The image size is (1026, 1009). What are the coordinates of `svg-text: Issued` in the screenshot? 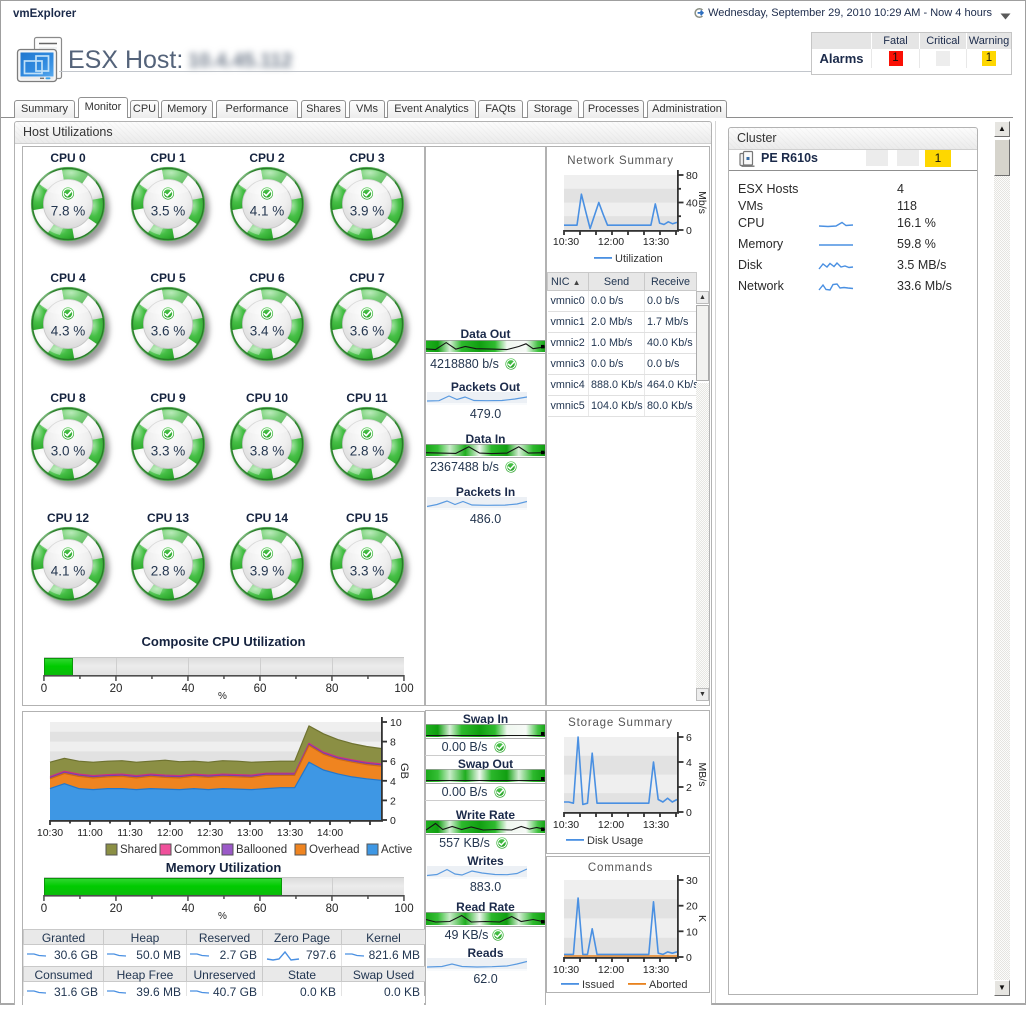 It's located at (598, 985).